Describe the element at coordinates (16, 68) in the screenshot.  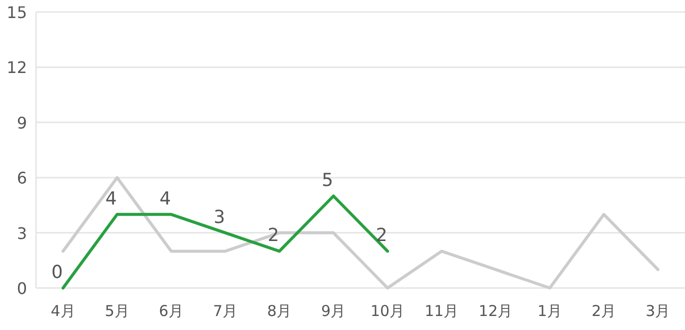
I see `y-tick-label: 12` at that location.